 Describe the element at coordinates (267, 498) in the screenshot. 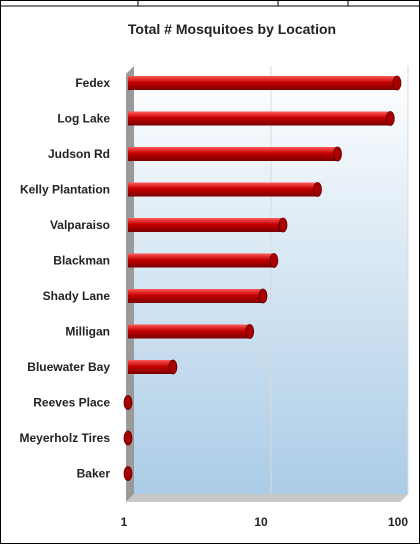

I see `floor` at that location.